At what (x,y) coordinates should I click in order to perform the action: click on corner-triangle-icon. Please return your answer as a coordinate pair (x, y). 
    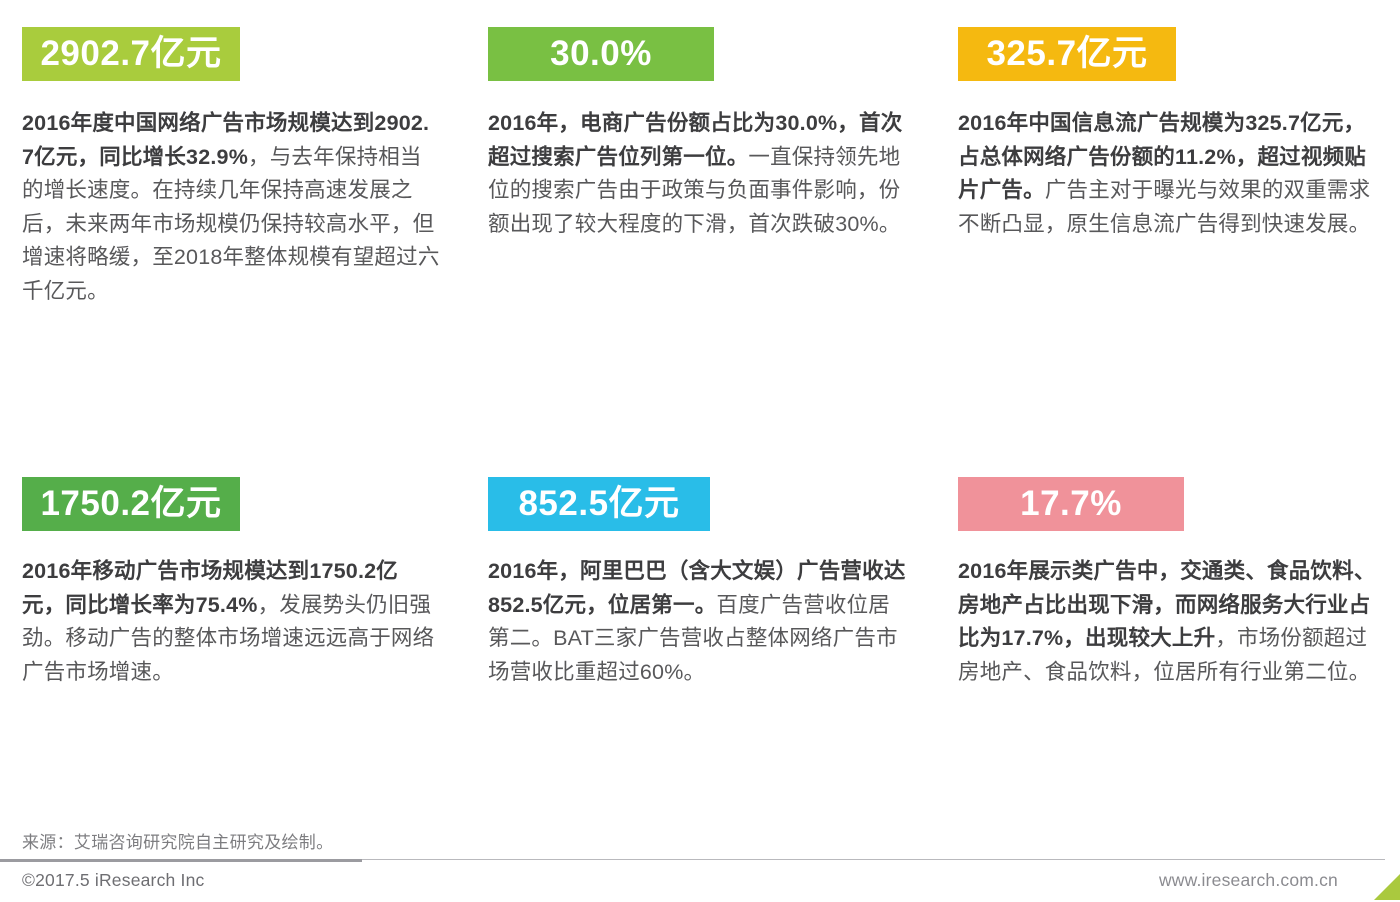
    Looking at the image, I should click on (1386, 885).